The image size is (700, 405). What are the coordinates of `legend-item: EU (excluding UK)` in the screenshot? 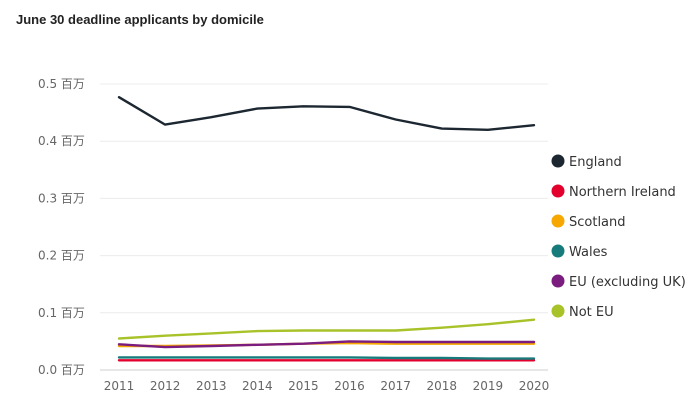 It's located at (618, 282).